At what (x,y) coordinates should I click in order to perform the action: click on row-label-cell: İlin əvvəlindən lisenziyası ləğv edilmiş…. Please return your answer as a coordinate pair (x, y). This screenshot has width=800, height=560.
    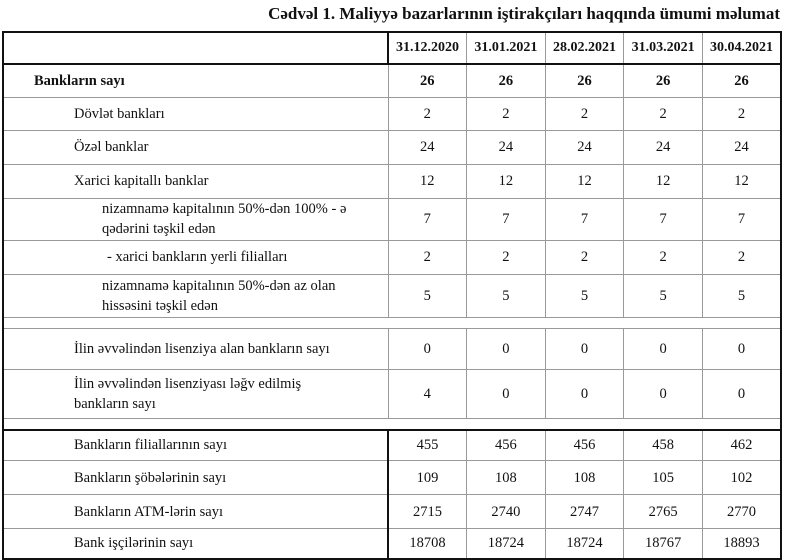
    Looking at the image, I should click on (195, 393).